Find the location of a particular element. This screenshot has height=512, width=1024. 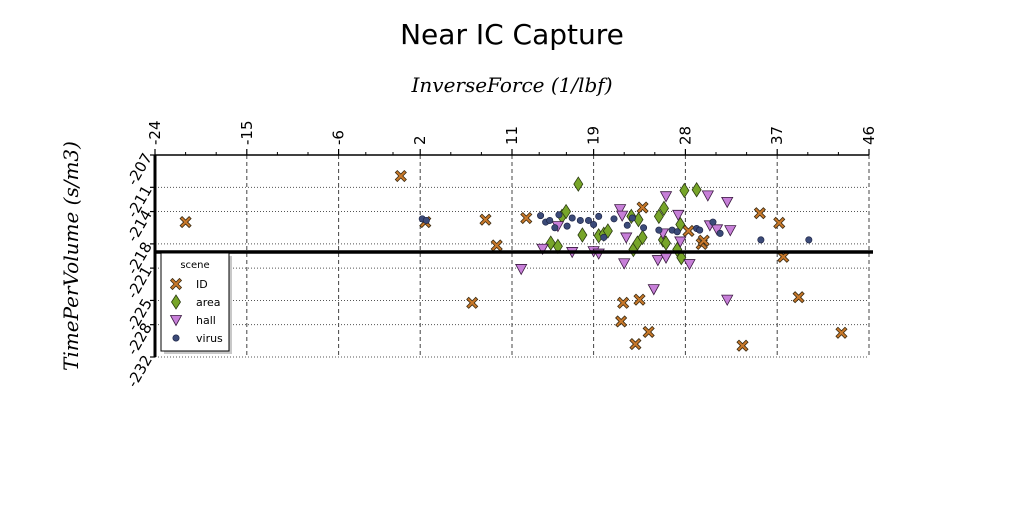

y-axis-title: TimePerVolume (s/m3) is located at coordinates (71, 256).